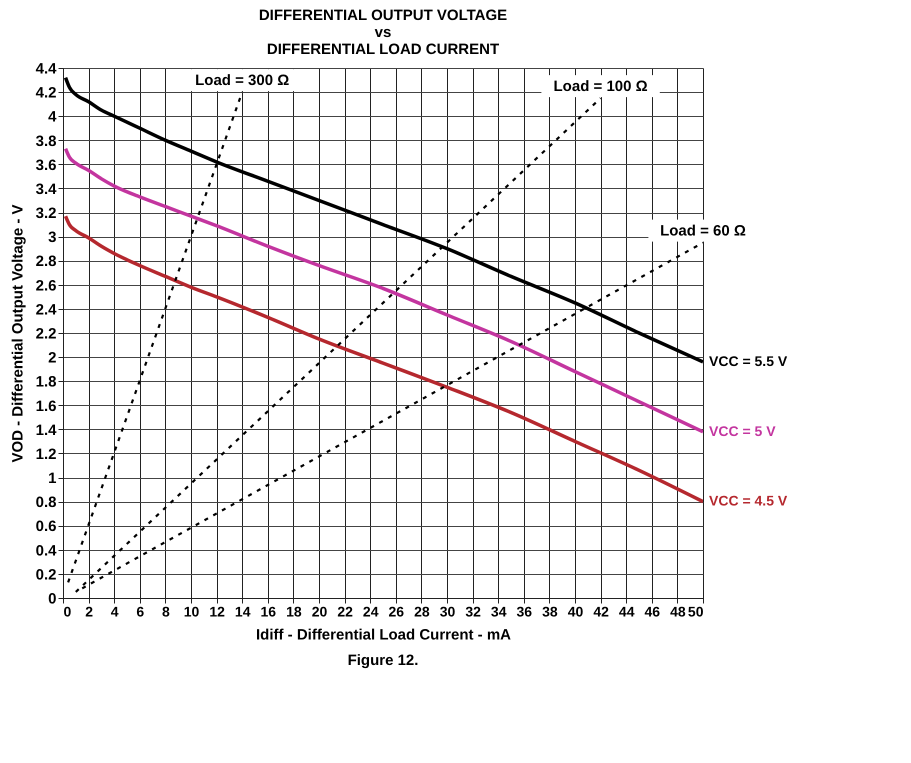 The height and width of the screenshot is (763, 911). Describe the element at coordinates (68, 612) in the screenshot. I see `x-tick-label: 0` at that location.